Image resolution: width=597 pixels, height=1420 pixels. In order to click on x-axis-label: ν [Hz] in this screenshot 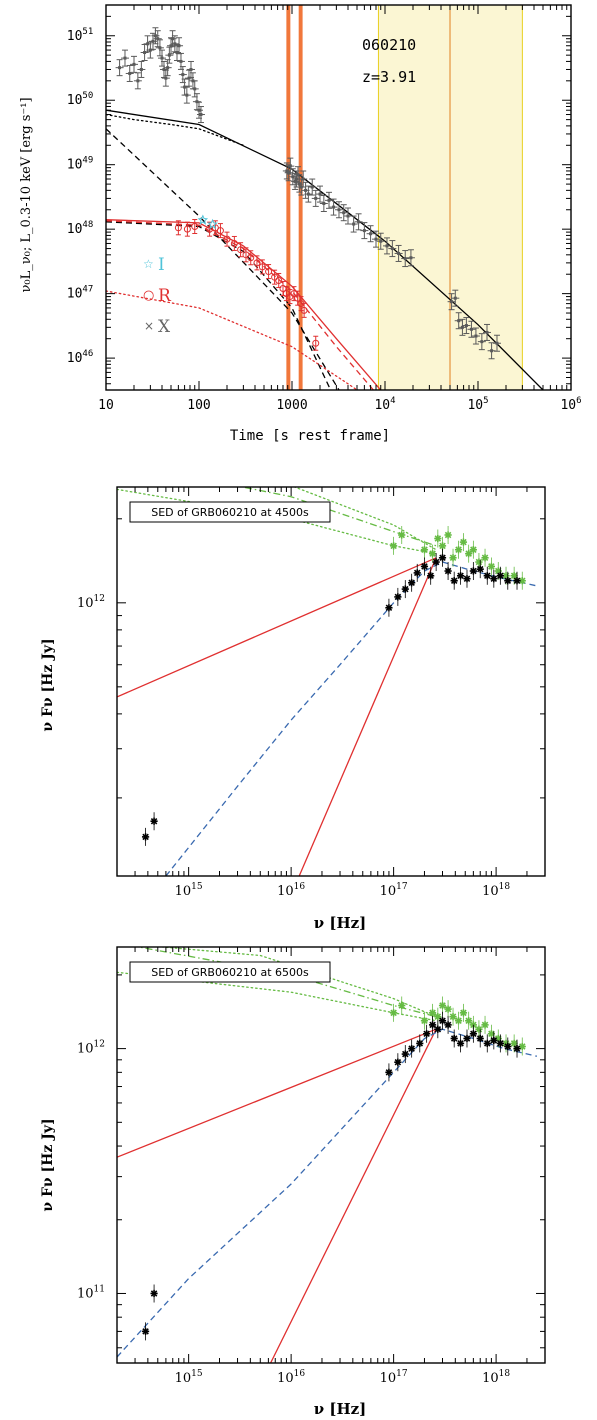, I will do `click(340, 923)`.